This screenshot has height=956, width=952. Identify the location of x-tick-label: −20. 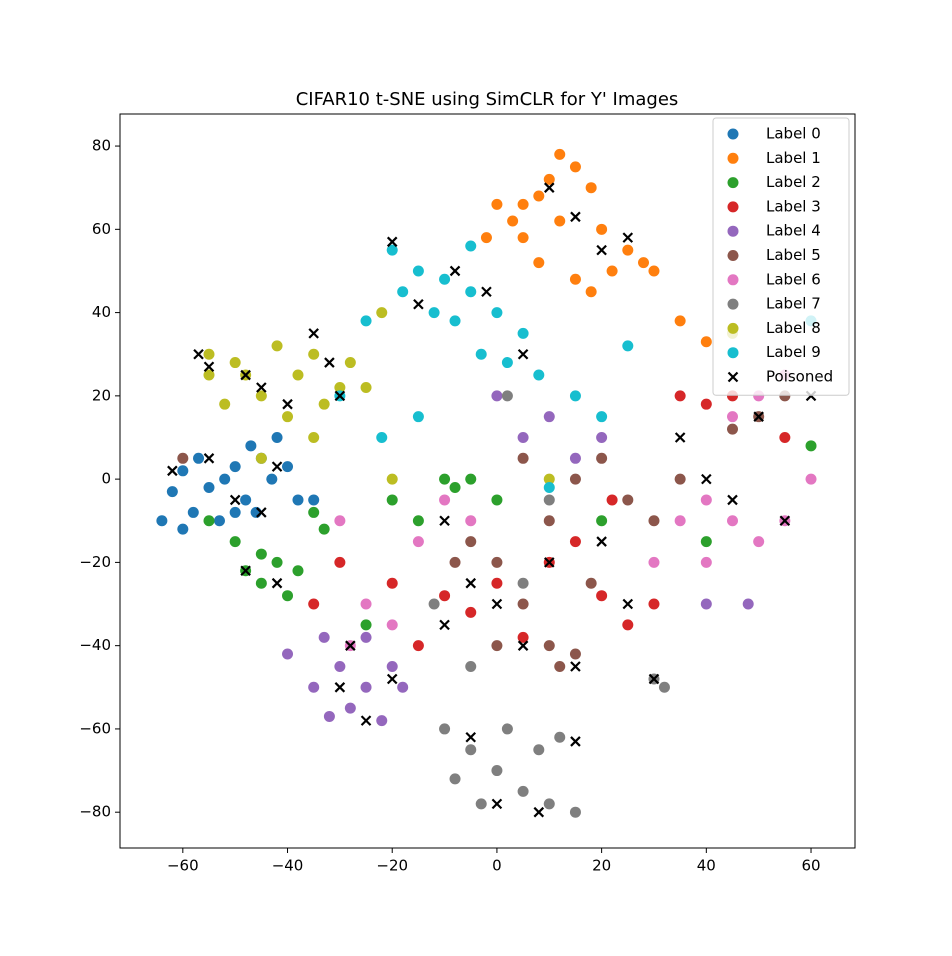
(392, 866).